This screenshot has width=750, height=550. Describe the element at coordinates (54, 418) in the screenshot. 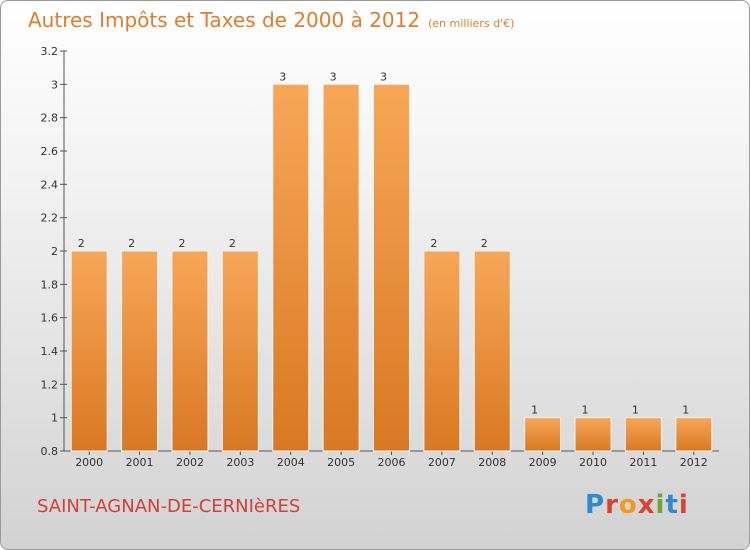

I see `y-tick-label: 1` at that location.